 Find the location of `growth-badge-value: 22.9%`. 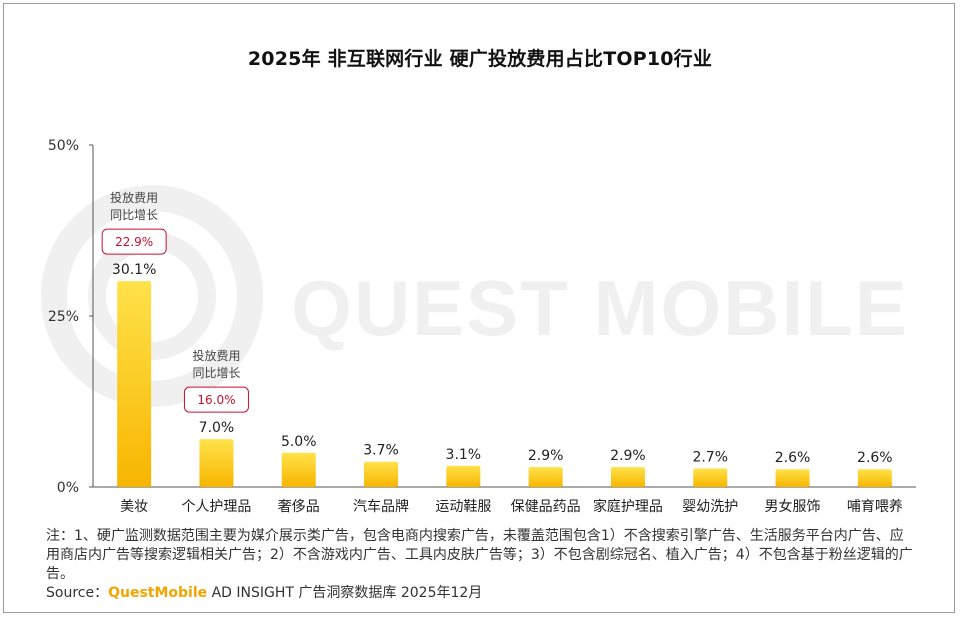

growth-badge-value: 22.9% is located at coordinates (134, 242).